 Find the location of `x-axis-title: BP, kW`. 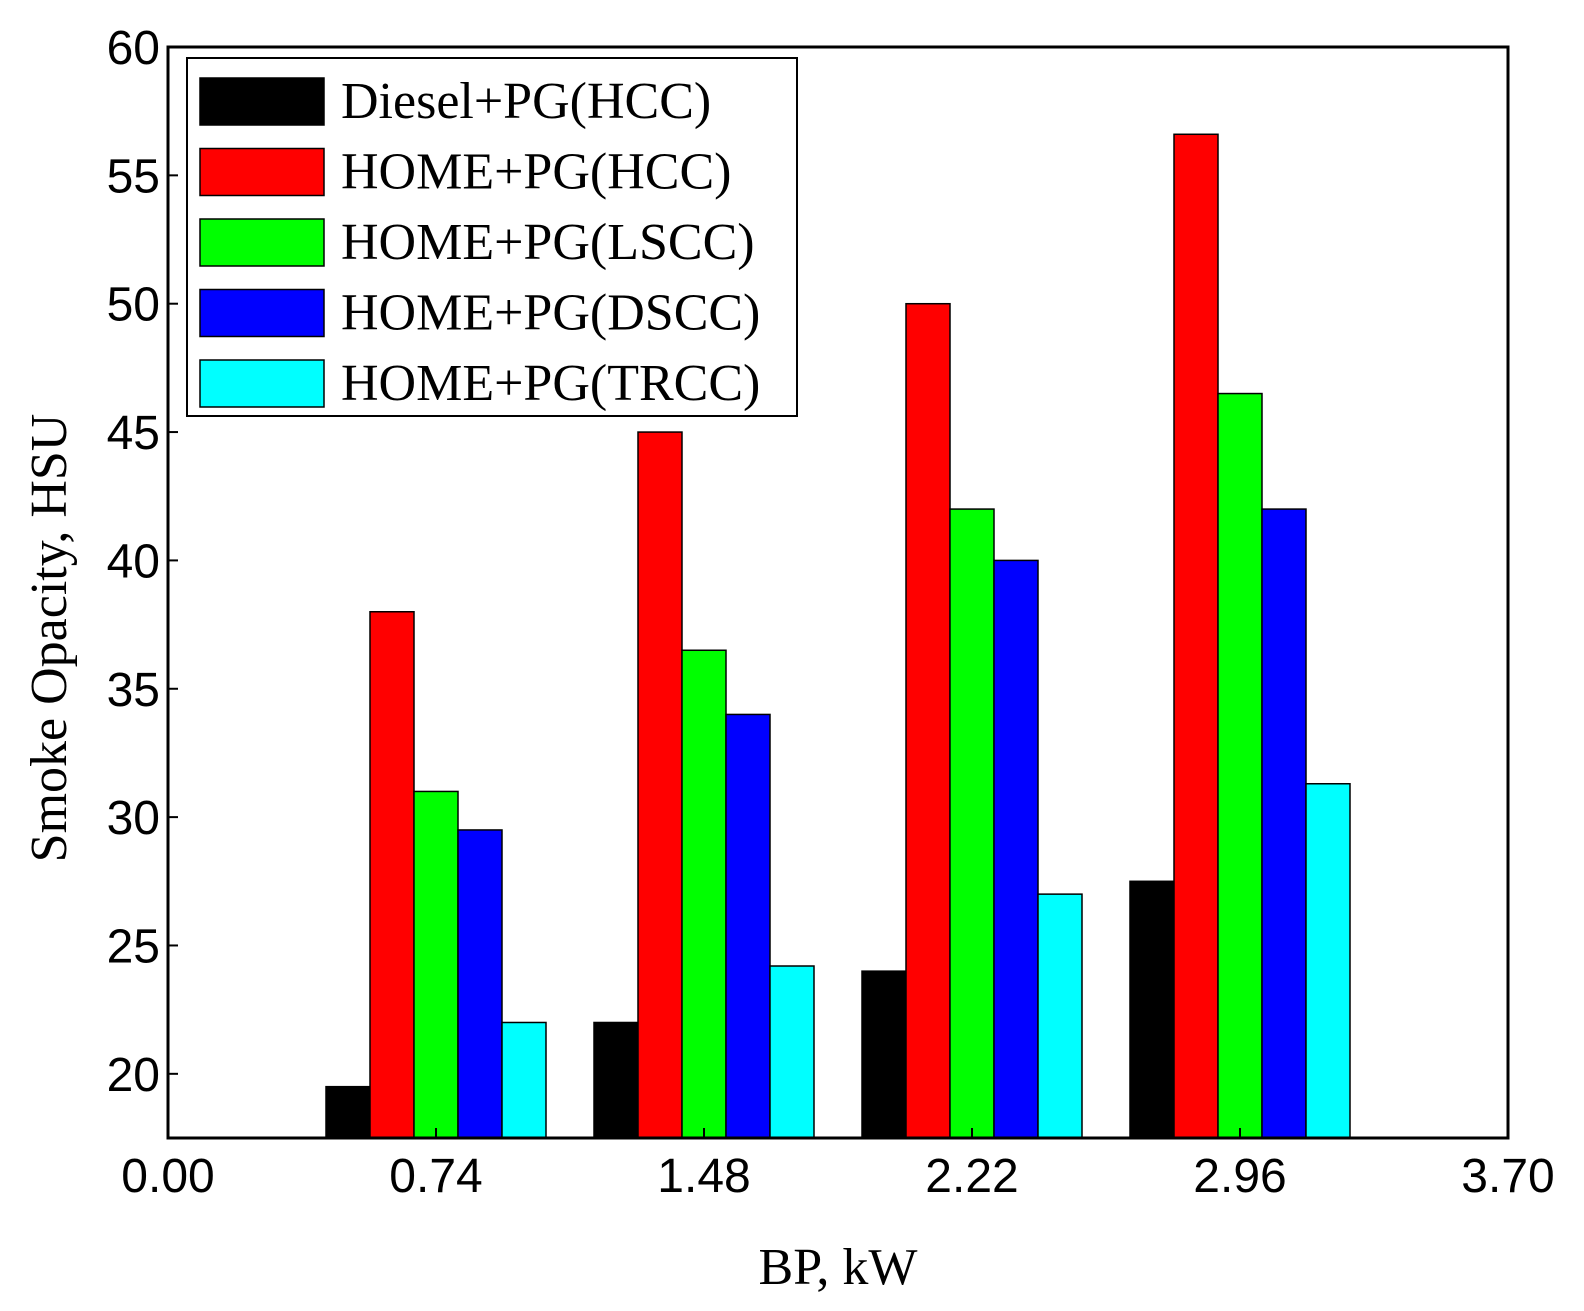

x-axis-title: BP, kW is located at coordinates (838, 1267).